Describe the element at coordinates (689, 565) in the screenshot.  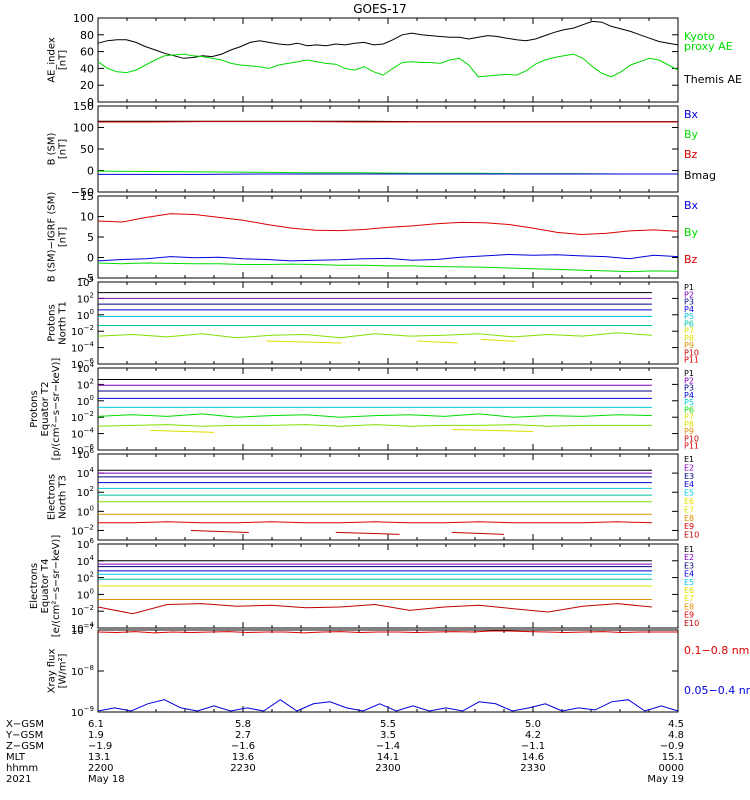
I see `legend-E3: E3` at that location.